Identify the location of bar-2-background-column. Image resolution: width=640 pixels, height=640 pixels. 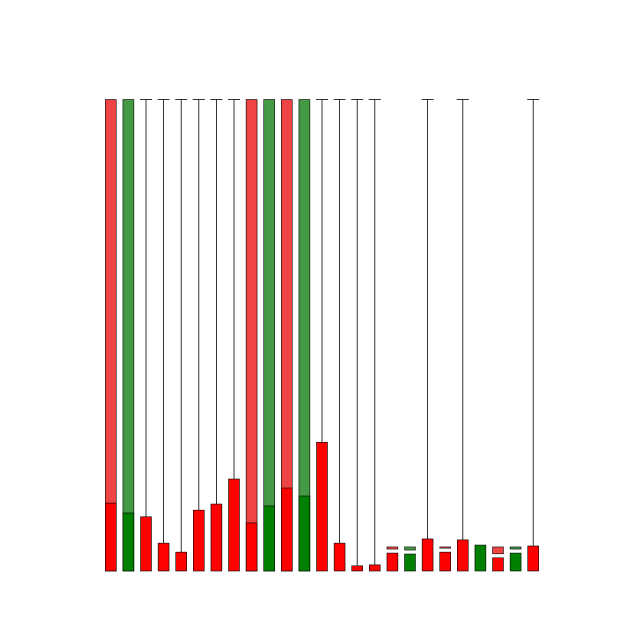
(128, 335).